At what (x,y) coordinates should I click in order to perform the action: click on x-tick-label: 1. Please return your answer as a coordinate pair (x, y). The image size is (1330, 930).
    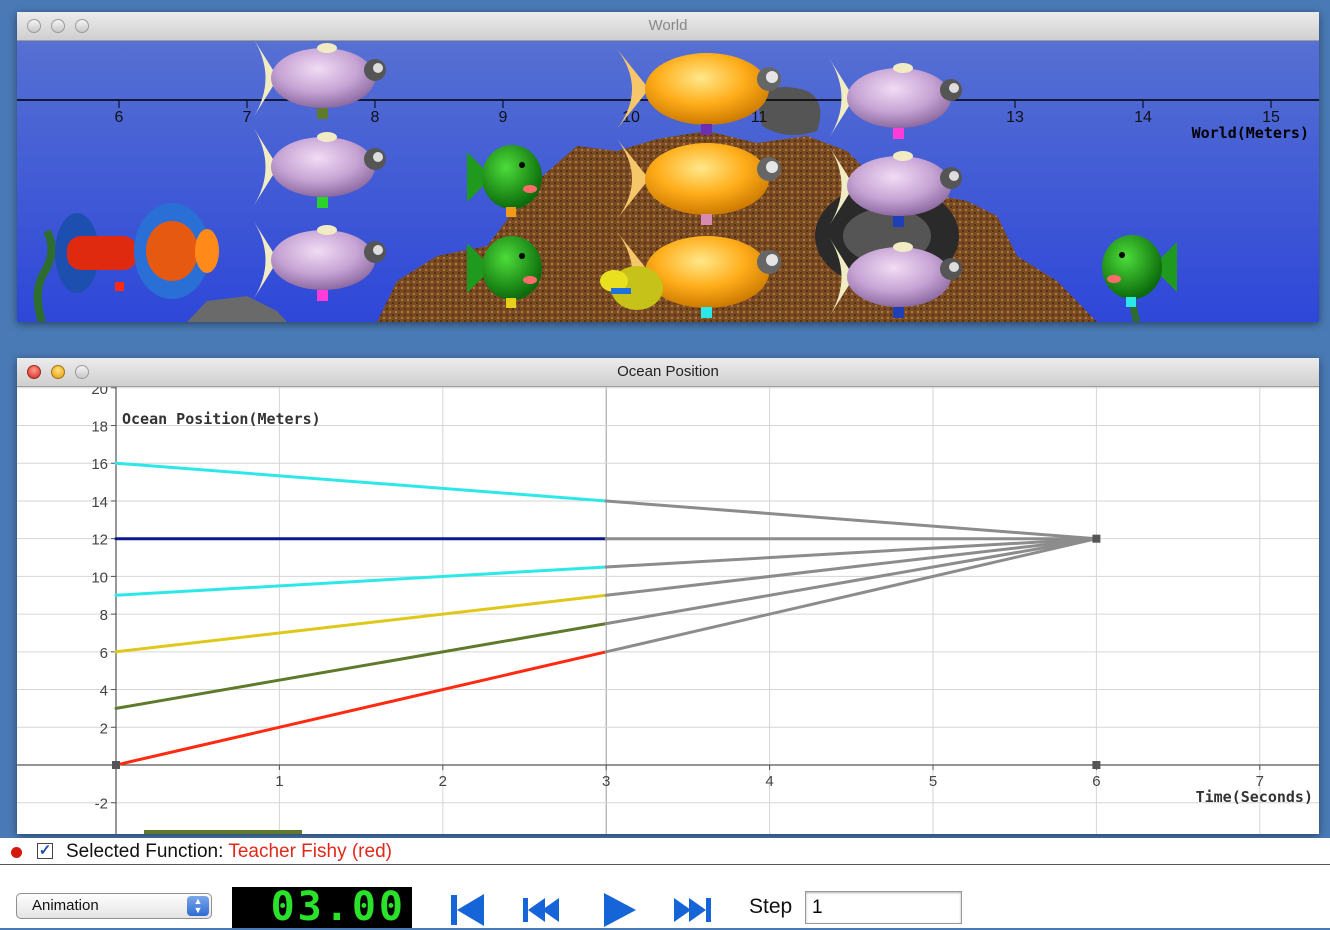
    Looking at the image, I should click on (279, 781).